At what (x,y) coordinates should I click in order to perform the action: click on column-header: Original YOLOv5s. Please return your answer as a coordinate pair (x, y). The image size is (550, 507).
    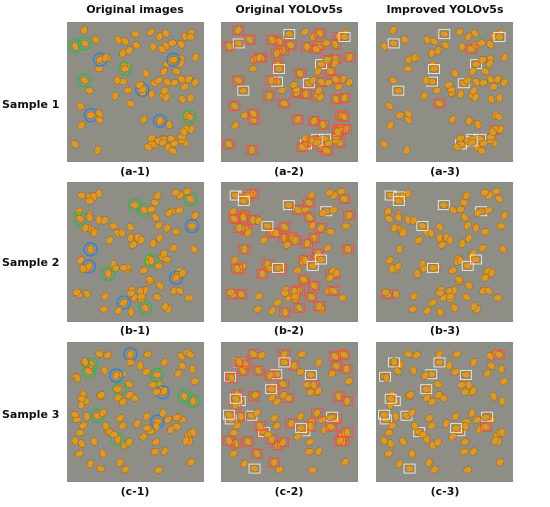
    Looking at the image, I should click on (289, 9).